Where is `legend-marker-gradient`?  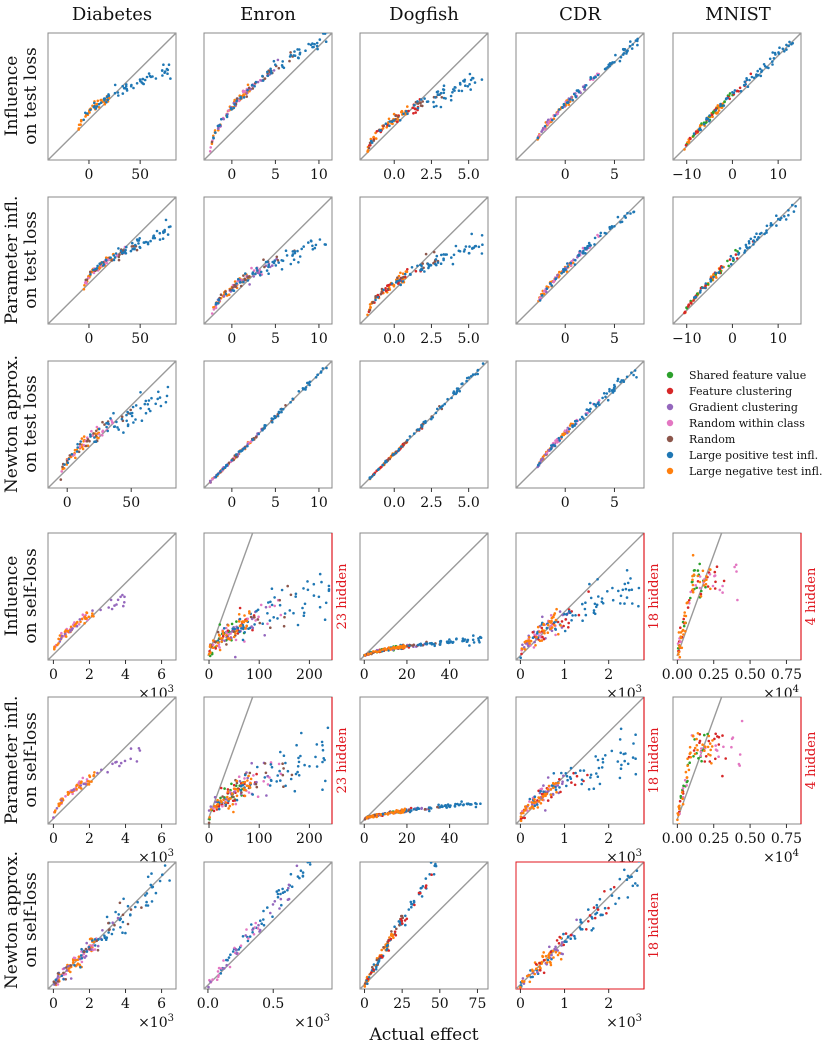
legend-marker-gradient is located at coordinates (670, 407).